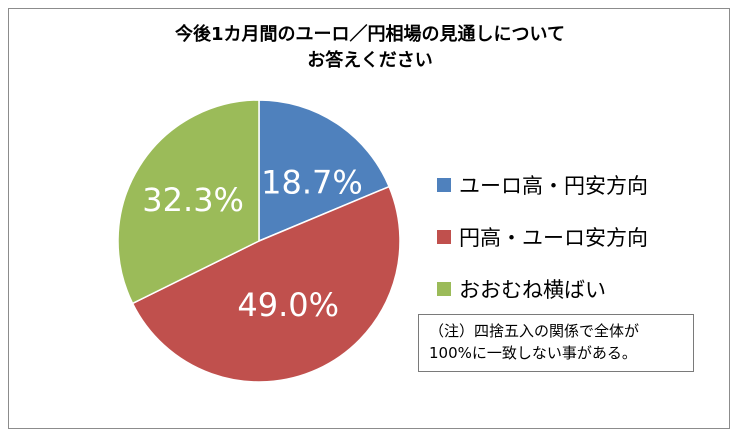 The height and width of the screenshot is (439, 740). What do you see at coordinates (444, 289) in the screenshot?
I see `legend-swatch-flat` at bounding box center [444, 289].